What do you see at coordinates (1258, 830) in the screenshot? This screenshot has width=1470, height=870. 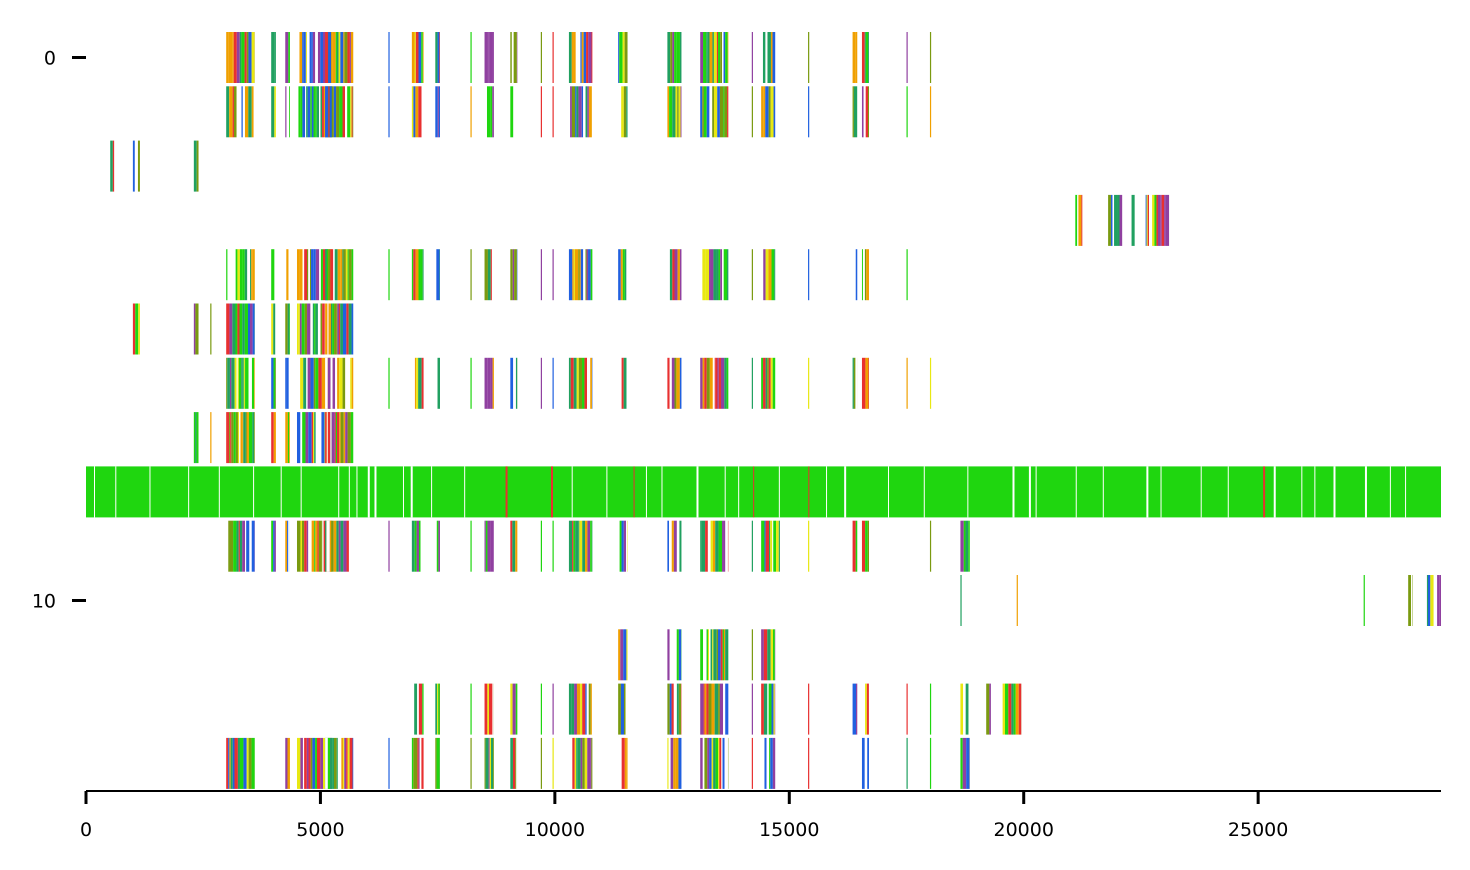 I see `x-tick-label: 25000` at bounding box center [1258, 830].